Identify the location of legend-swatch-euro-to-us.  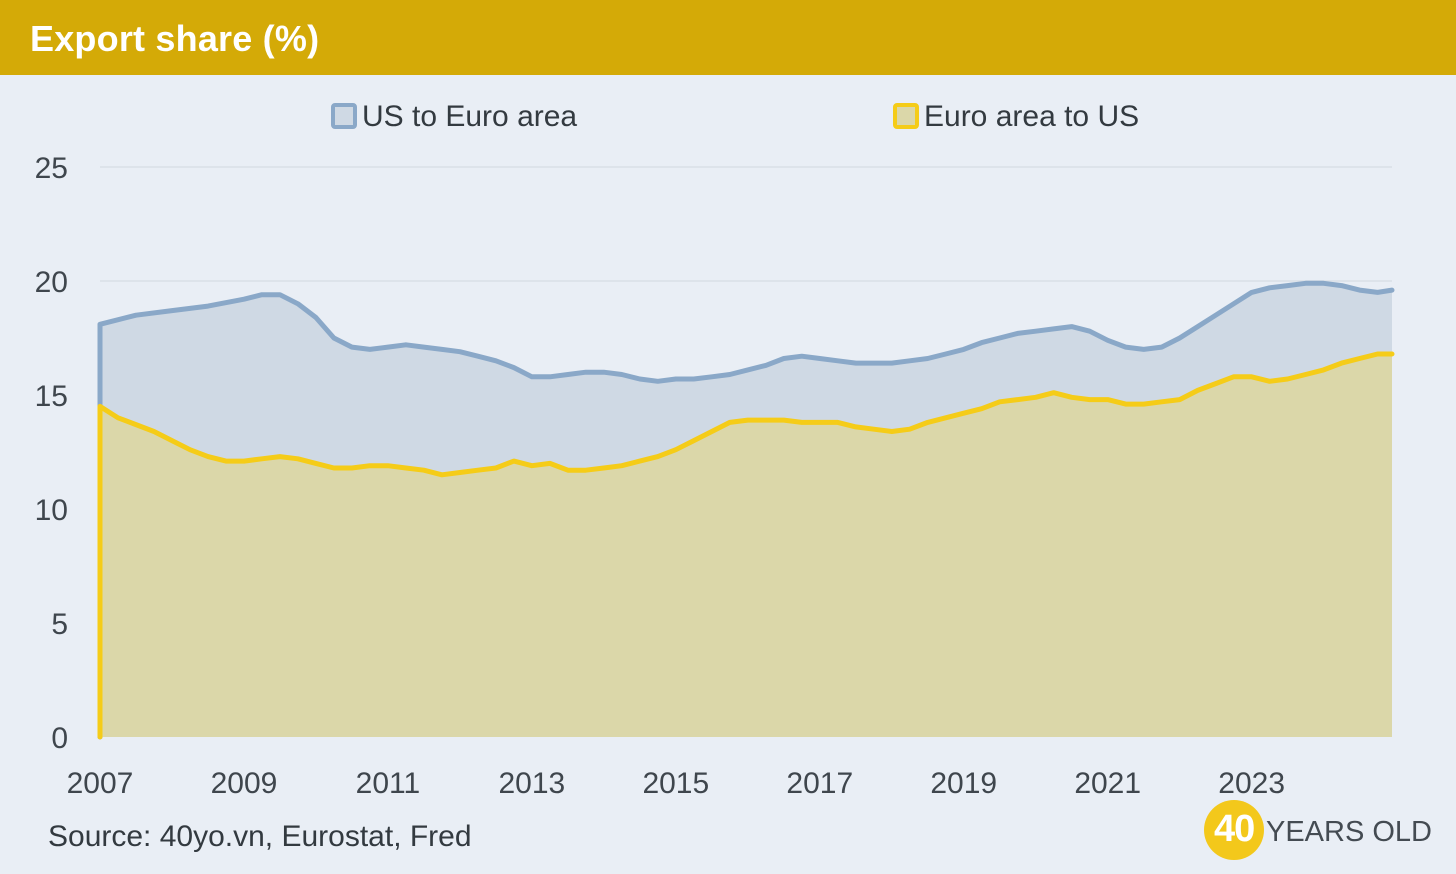
(906, 116).